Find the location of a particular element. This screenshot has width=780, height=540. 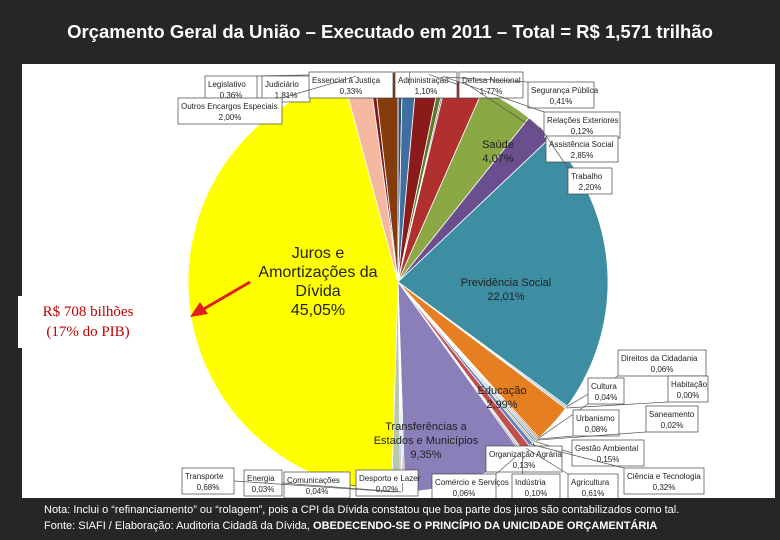

pie-label-transporte-text: Transporte is located at coordinates (204, 476).